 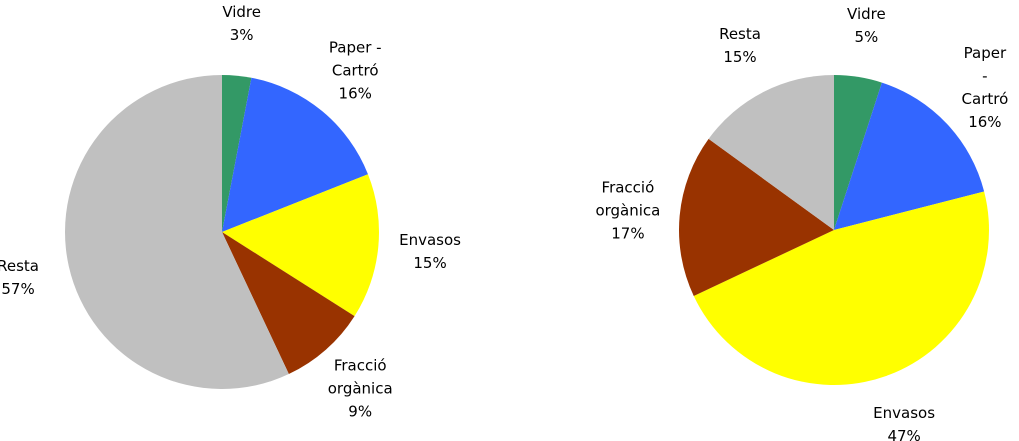 I want to click on slice-label: Vidre 5%, so click(x=866, y=26).